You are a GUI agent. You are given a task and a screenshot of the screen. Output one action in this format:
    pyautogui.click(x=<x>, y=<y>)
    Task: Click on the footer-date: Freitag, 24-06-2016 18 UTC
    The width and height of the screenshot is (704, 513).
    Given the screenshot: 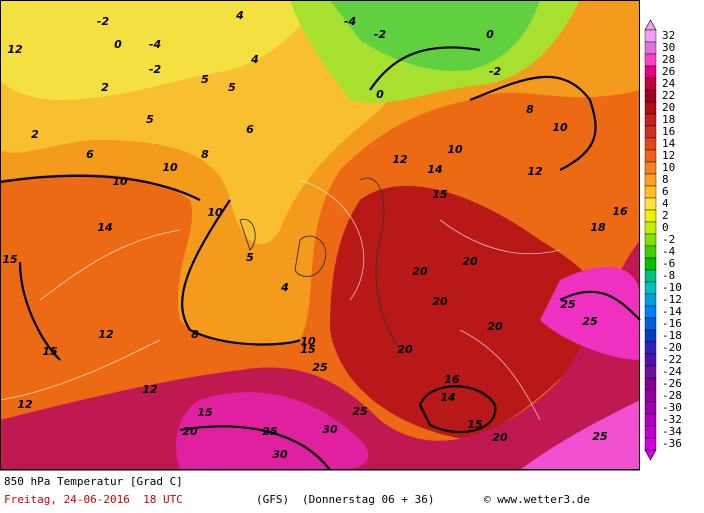 What is the action you would take?
    pyautogui.click(x=93, y=499)
    